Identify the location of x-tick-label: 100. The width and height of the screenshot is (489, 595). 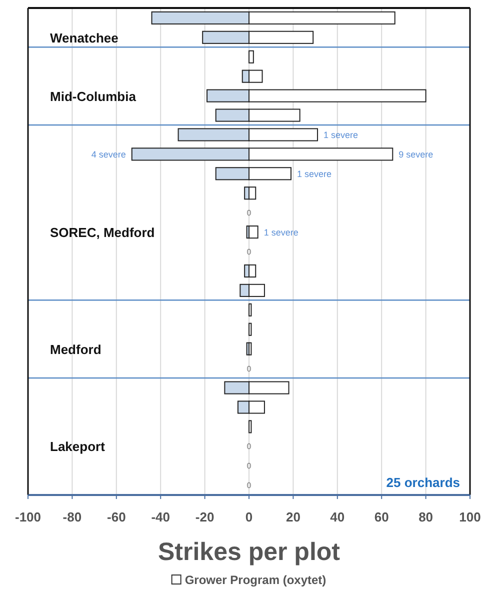
(470, 517).